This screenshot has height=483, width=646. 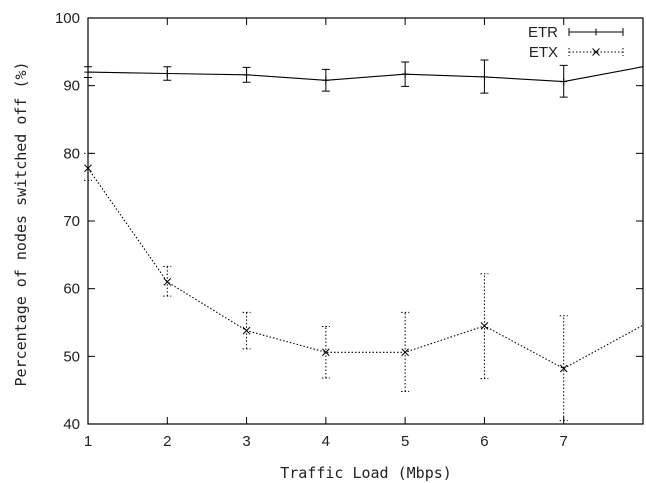 I want to click on y-tick-label: 60, so click(x=71, y=289).